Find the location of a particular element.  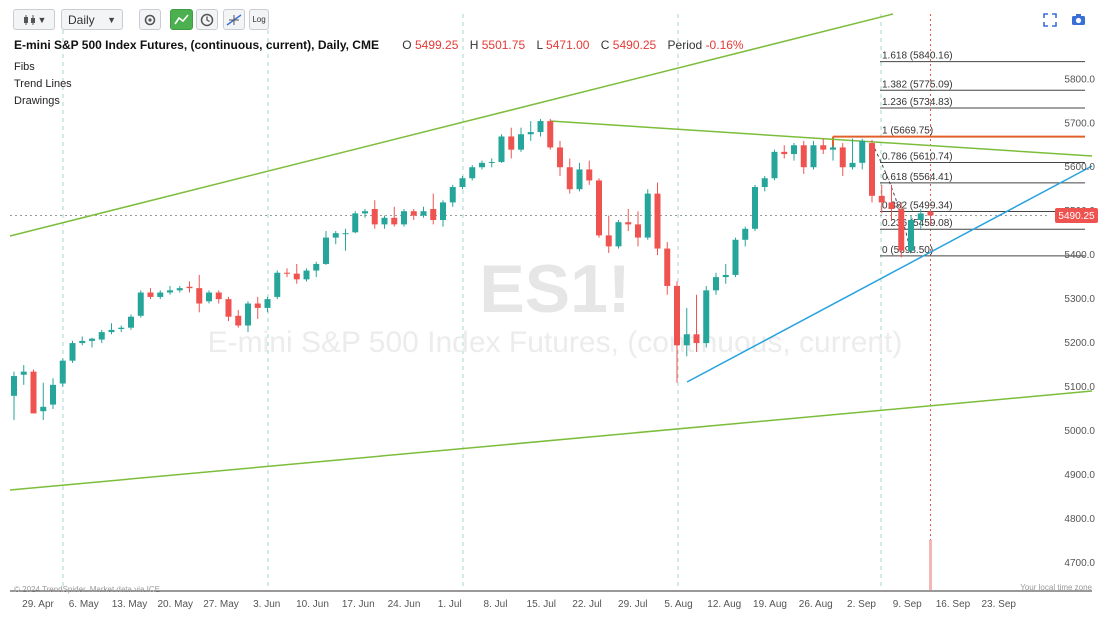

interval-select: Daily ▼ is located at coordinates (92, 19).